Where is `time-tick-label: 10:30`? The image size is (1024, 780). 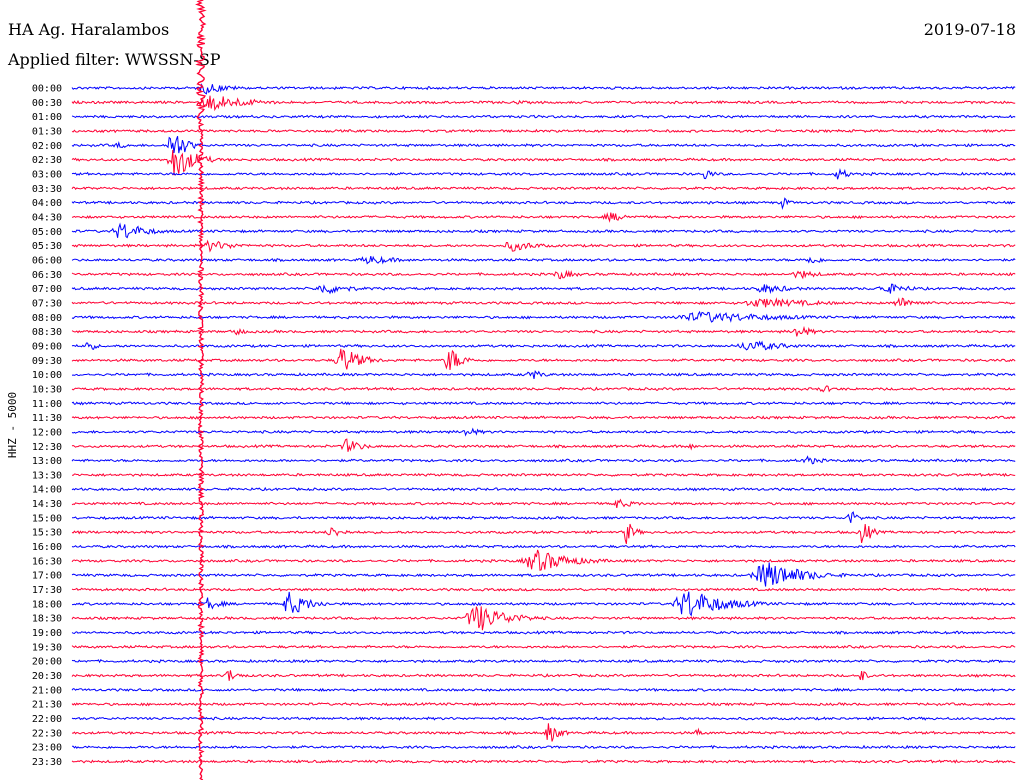
time-tick-label: 10:30 is located at coordinates (47, 389).